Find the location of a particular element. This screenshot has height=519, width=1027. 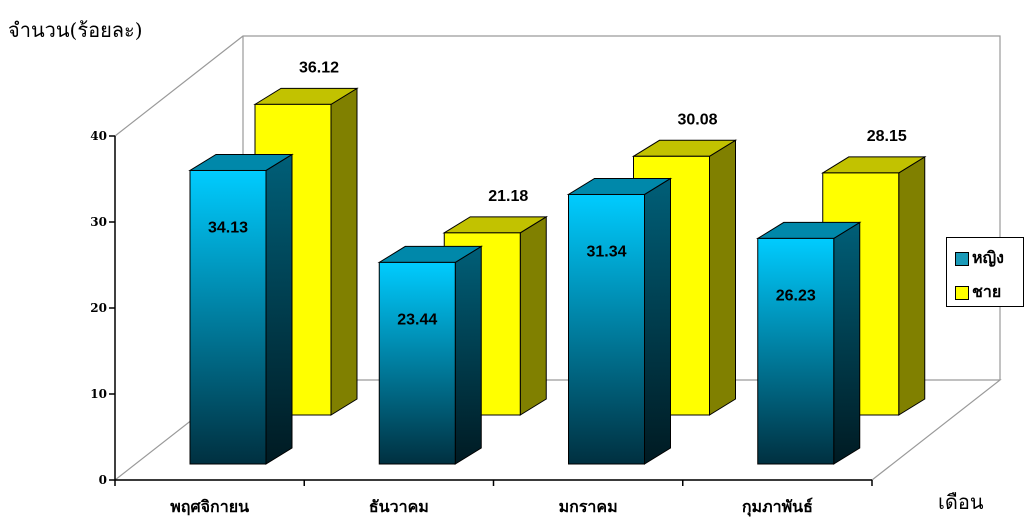

bar-female: 26.23 is located at coordinates (808, 343).